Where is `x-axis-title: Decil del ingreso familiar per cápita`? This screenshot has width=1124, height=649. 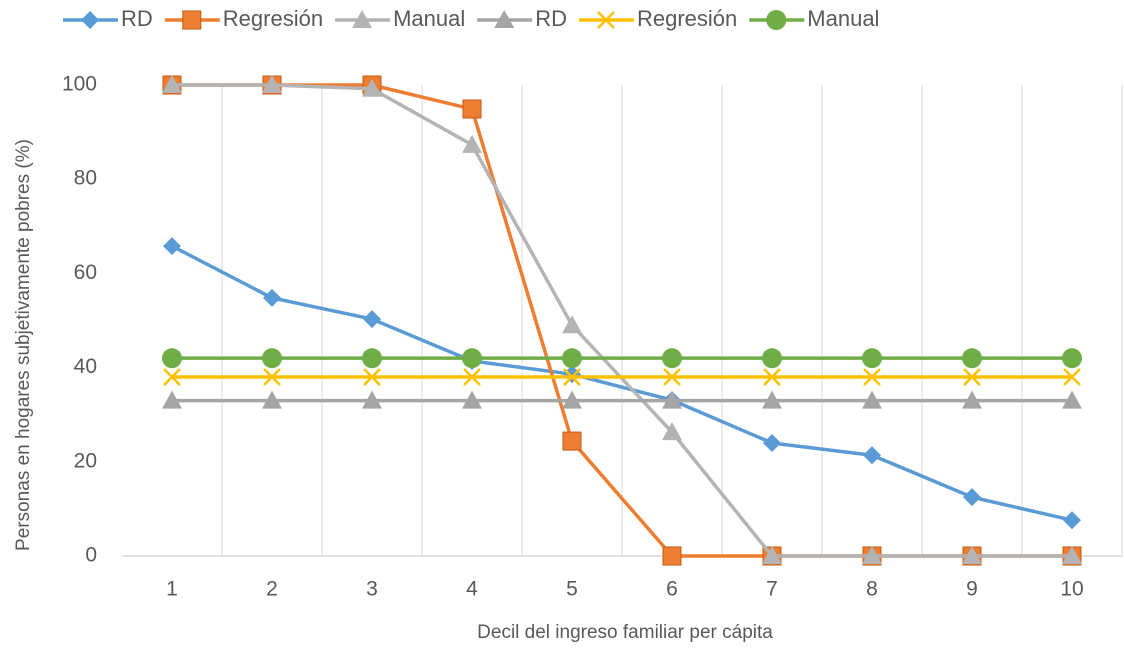 x-axis-title: Decil del ingreso familiar per cápita is located at coordinates (625, 632).